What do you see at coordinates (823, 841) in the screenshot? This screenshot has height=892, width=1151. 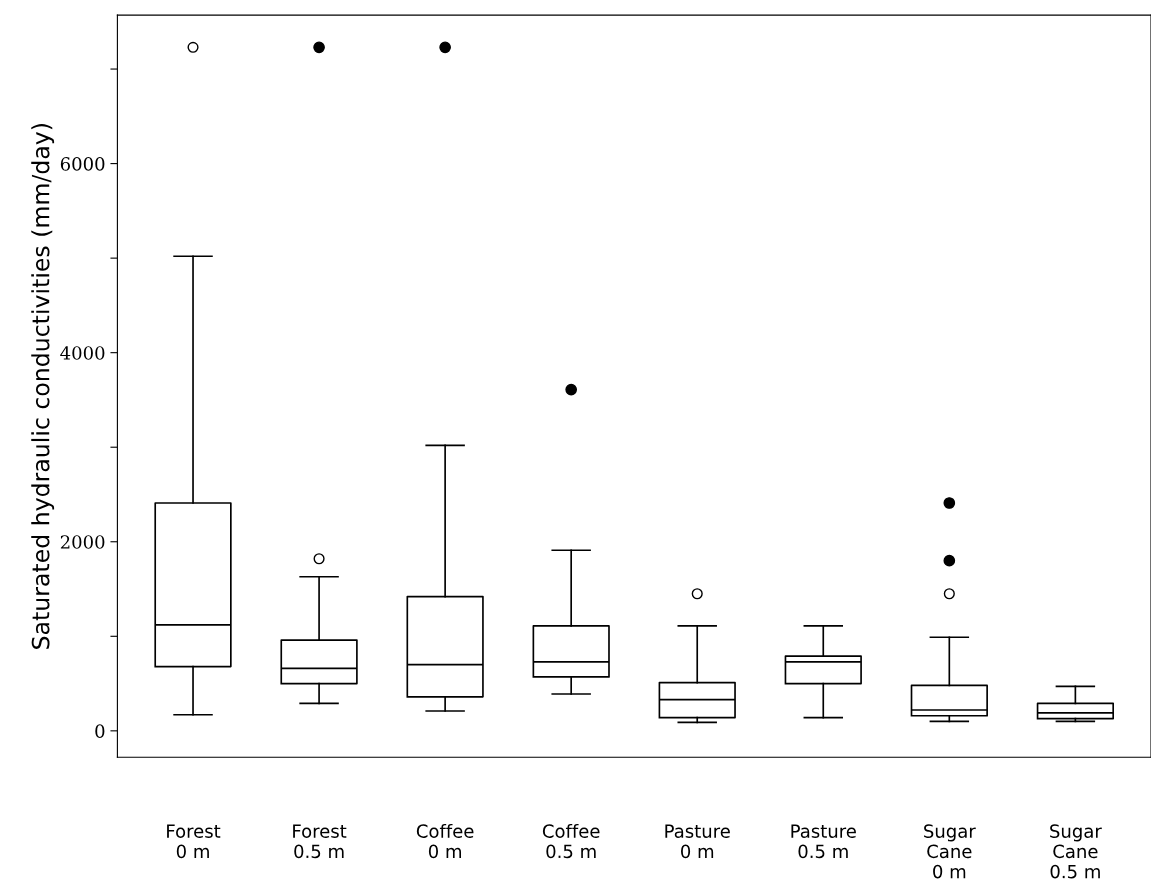 I see `x-tick-label: Pasture 0.5 m` at bounding box center [823, 841].